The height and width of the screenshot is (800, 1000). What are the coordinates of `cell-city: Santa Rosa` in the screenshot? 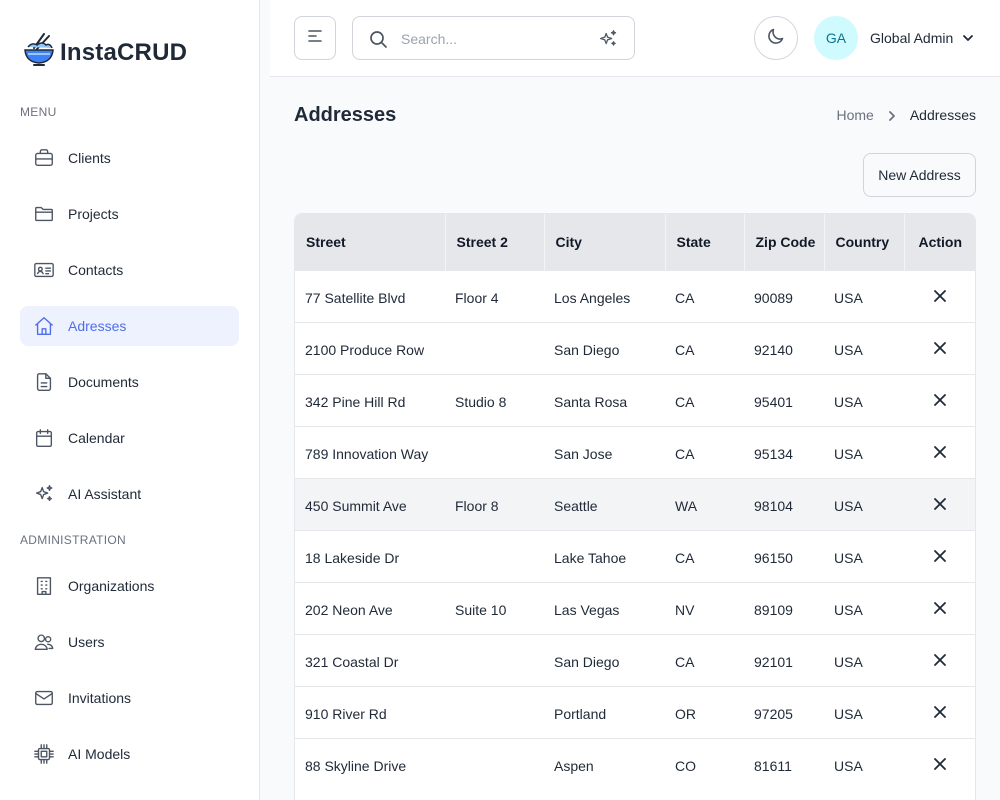 It's located at (591, 401).